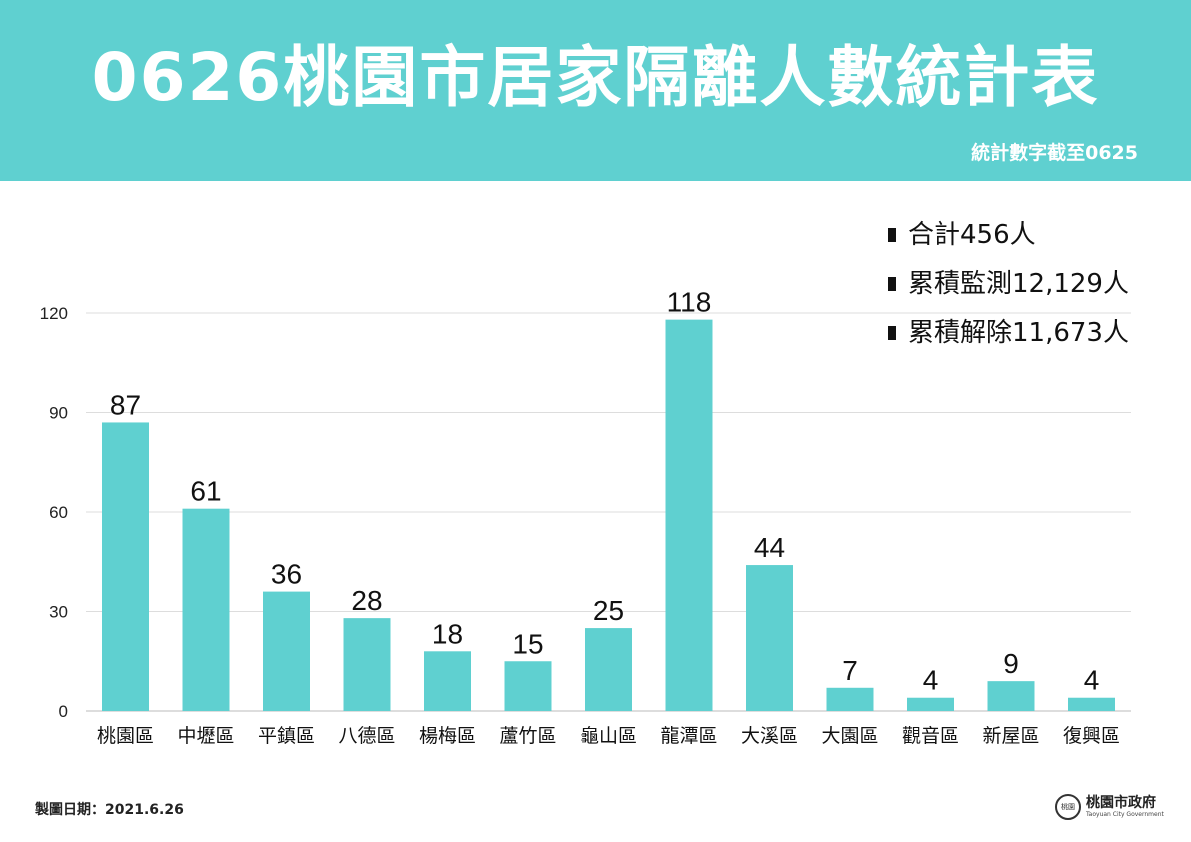  Describe the element at coordinates (63, 711) in the screenshot. I see `y-tick-label: 0` at that location.